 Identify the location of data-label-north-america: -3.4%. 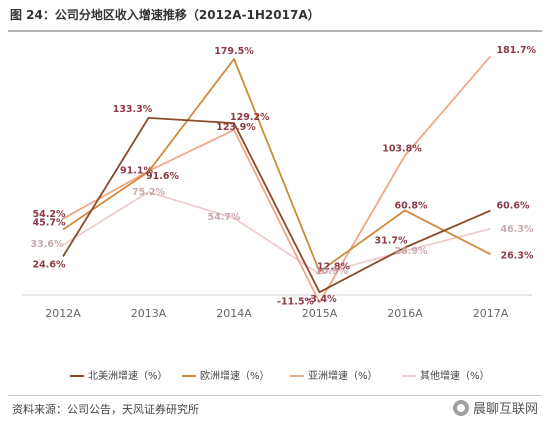
(321, 299).